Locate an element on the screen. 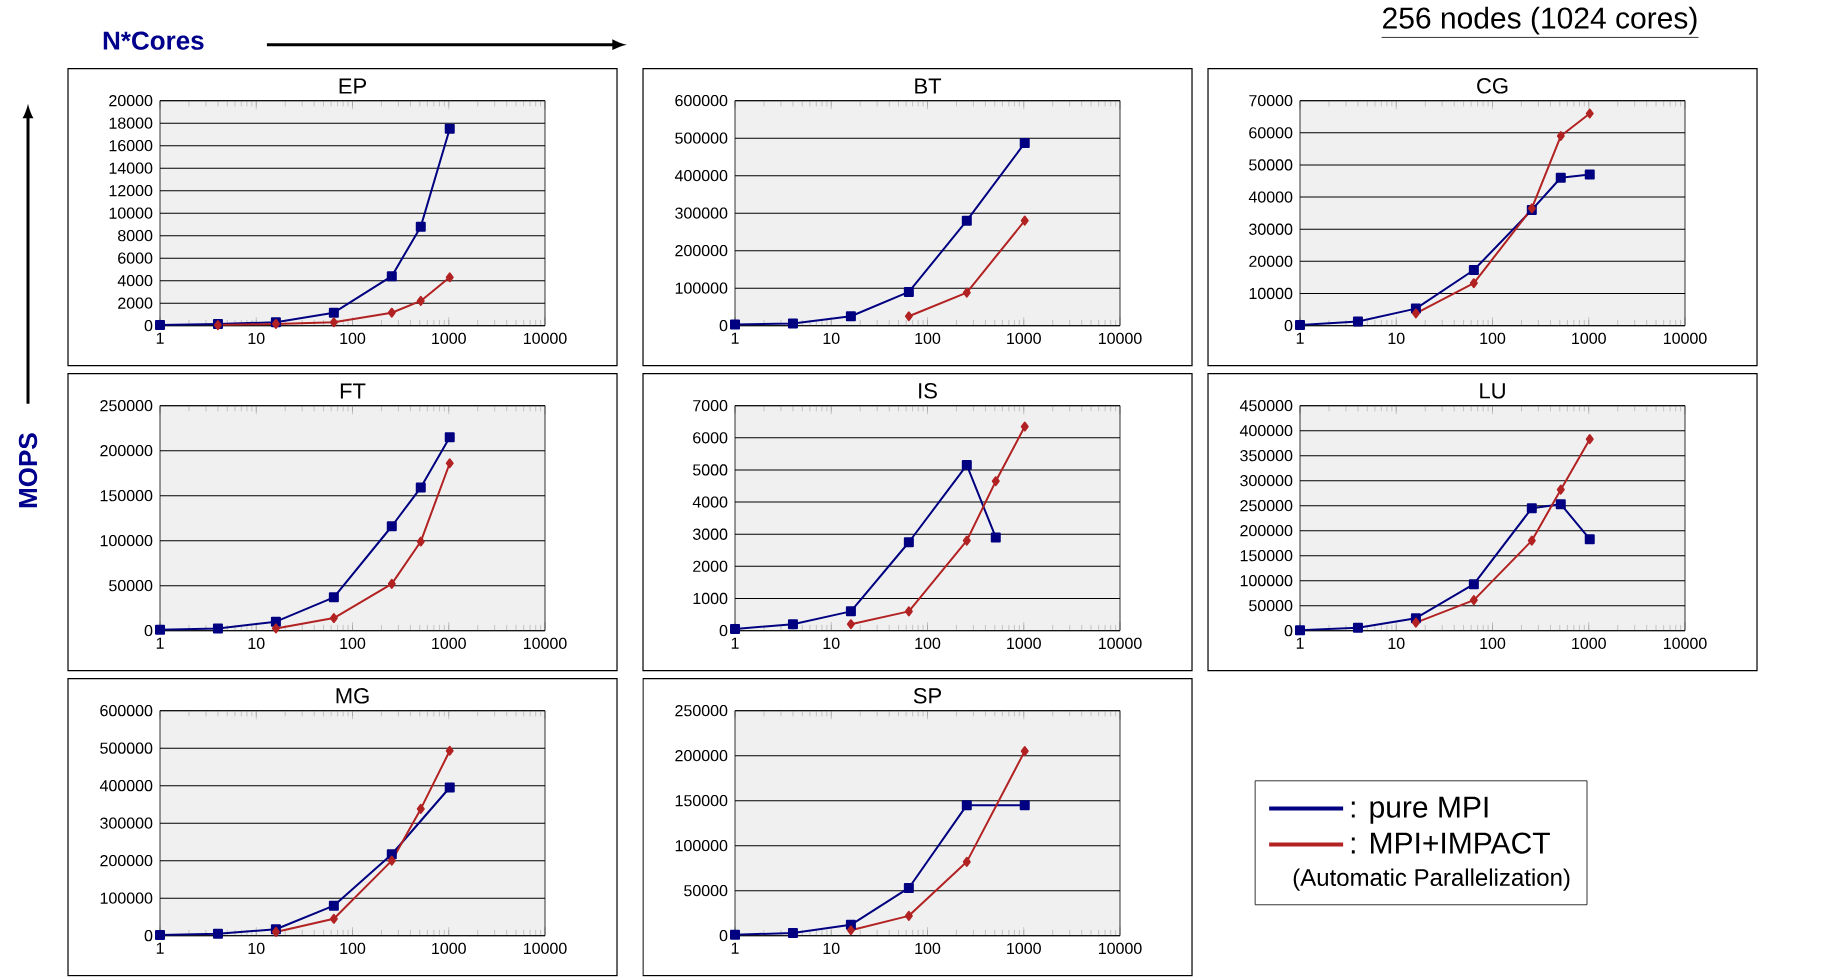  y-tick-label: 60000 is located at coordinates (1271, 133).